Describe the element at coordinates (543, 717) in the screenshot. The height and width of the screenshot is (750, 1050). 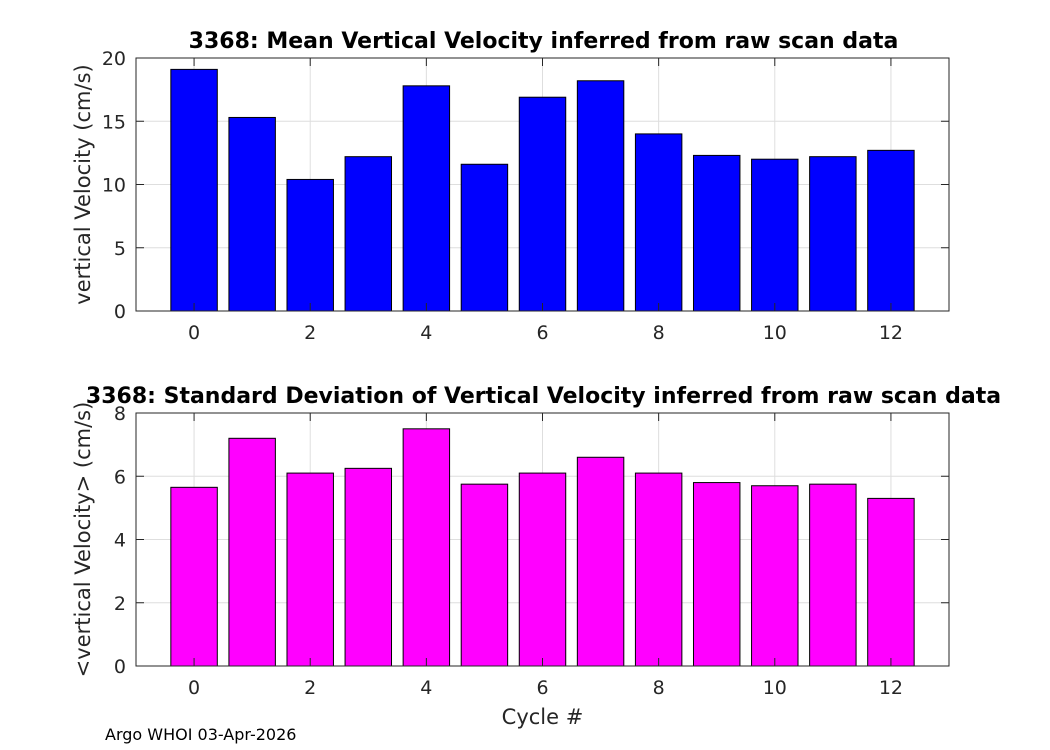
I see `chart2-xlabel: Cycle #` at that location.